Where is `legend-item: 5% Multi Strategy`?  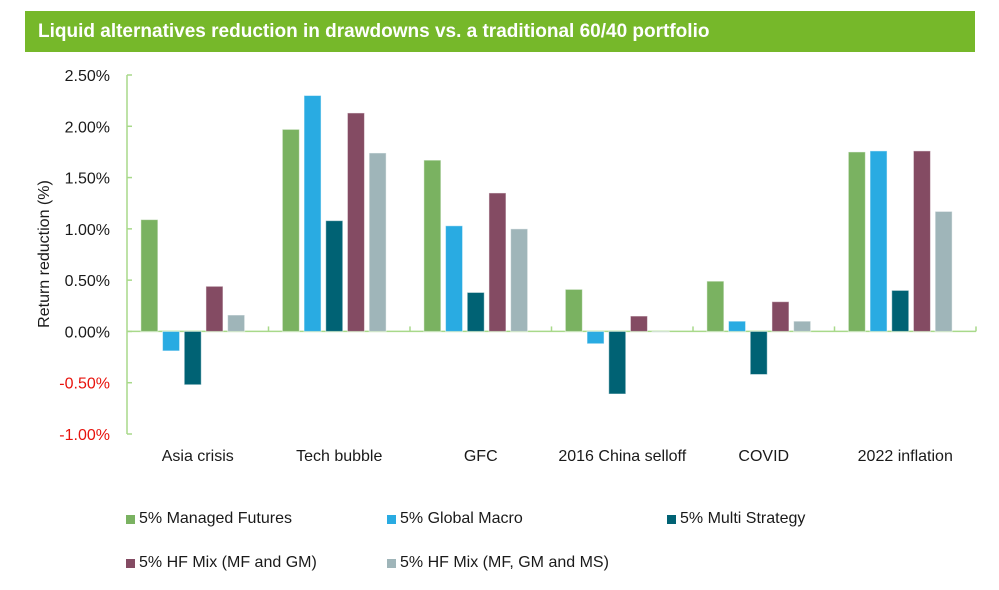
legend-item: 5% Multi Strategy is located at coordinates (736, 519).